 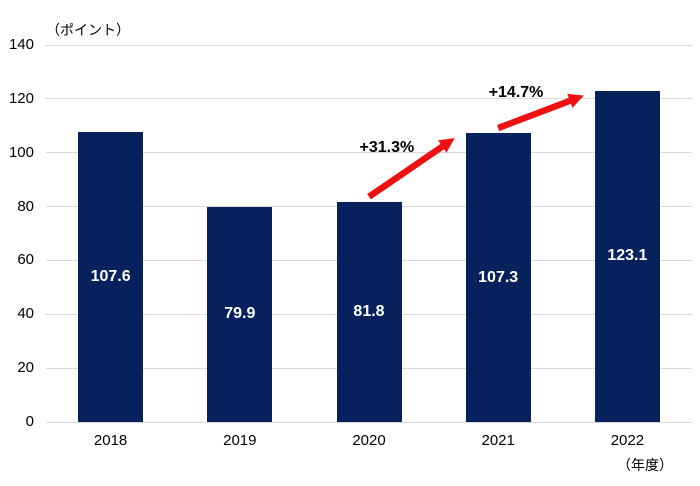 I want to click on x-tick-label: 2020, so click(x=369, y=440).